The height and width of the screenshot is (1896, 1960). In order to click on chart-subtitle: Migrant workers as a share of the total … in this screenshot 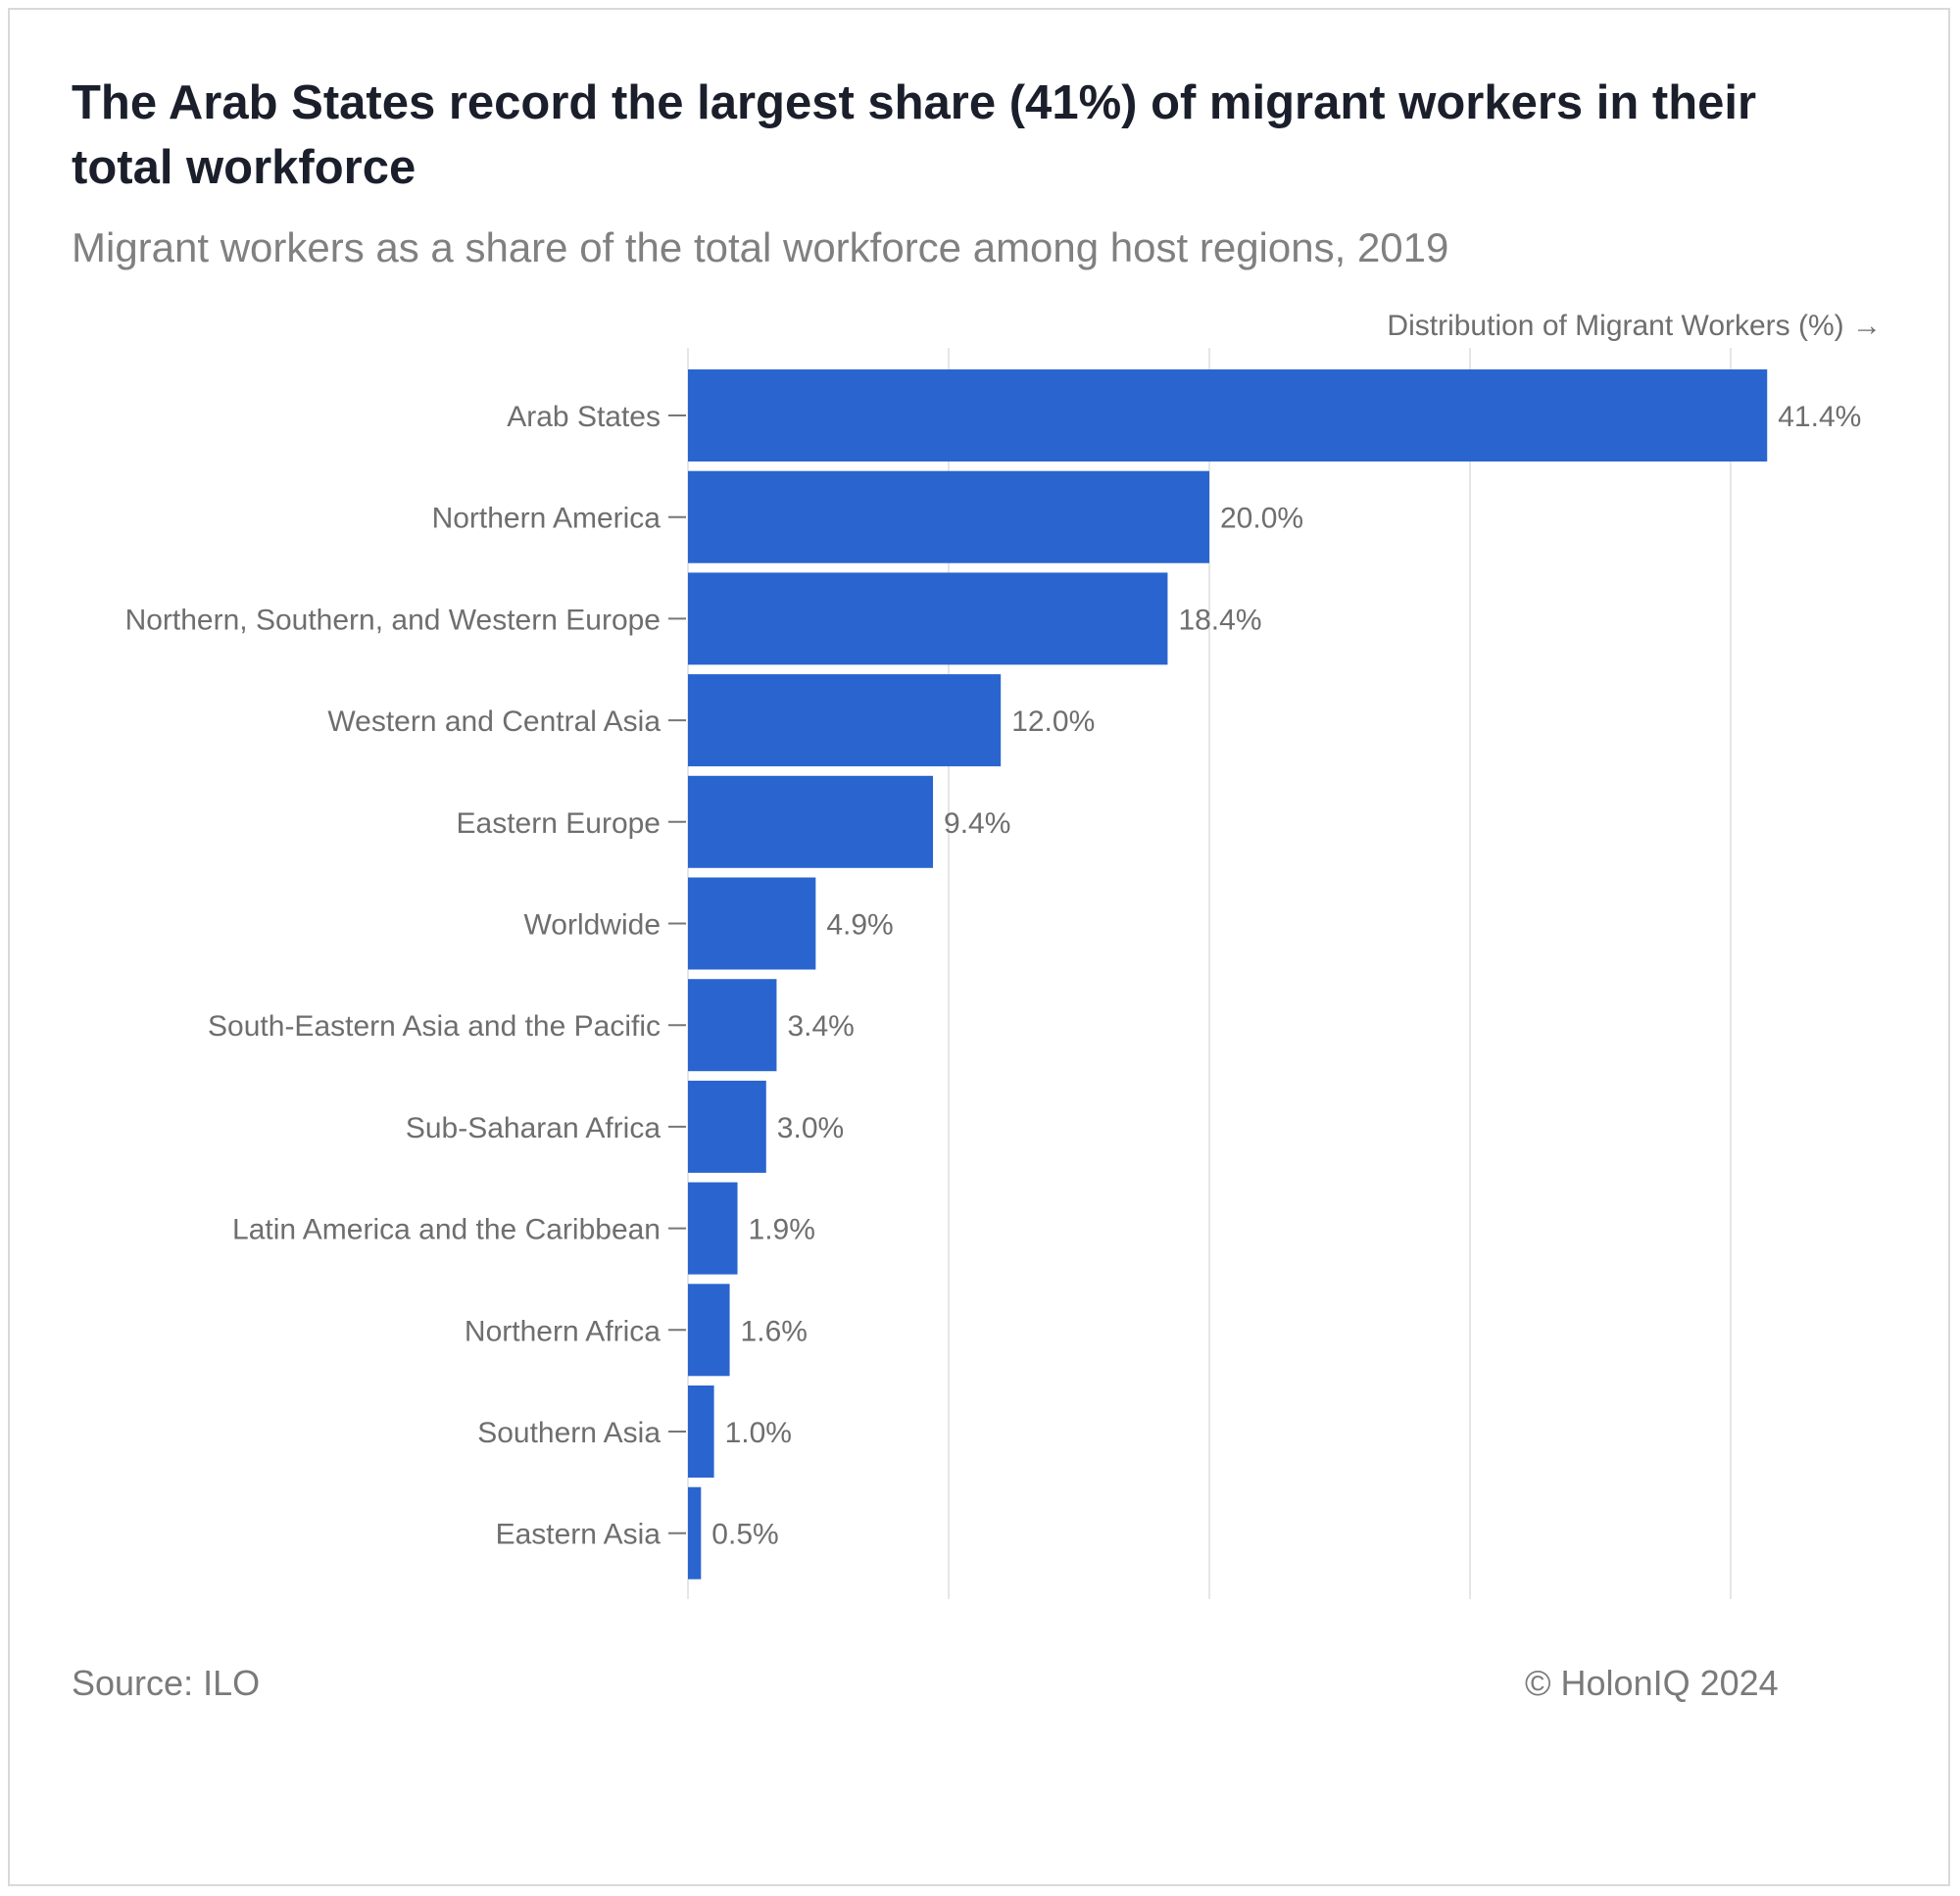, I will do `click(760, 247)`.